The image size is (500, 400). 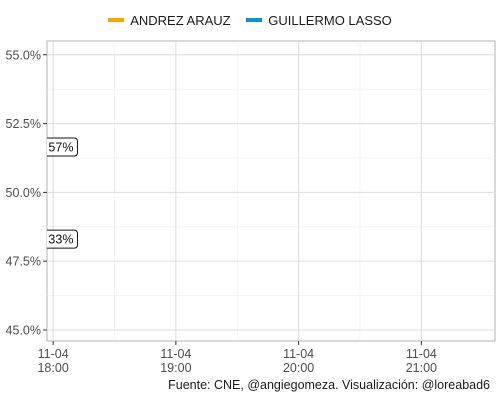 What do you see at coordinates (23, 330) in the screenshot?
I see `y-tick-label: 45.0%` at bounding box center [23, 330].